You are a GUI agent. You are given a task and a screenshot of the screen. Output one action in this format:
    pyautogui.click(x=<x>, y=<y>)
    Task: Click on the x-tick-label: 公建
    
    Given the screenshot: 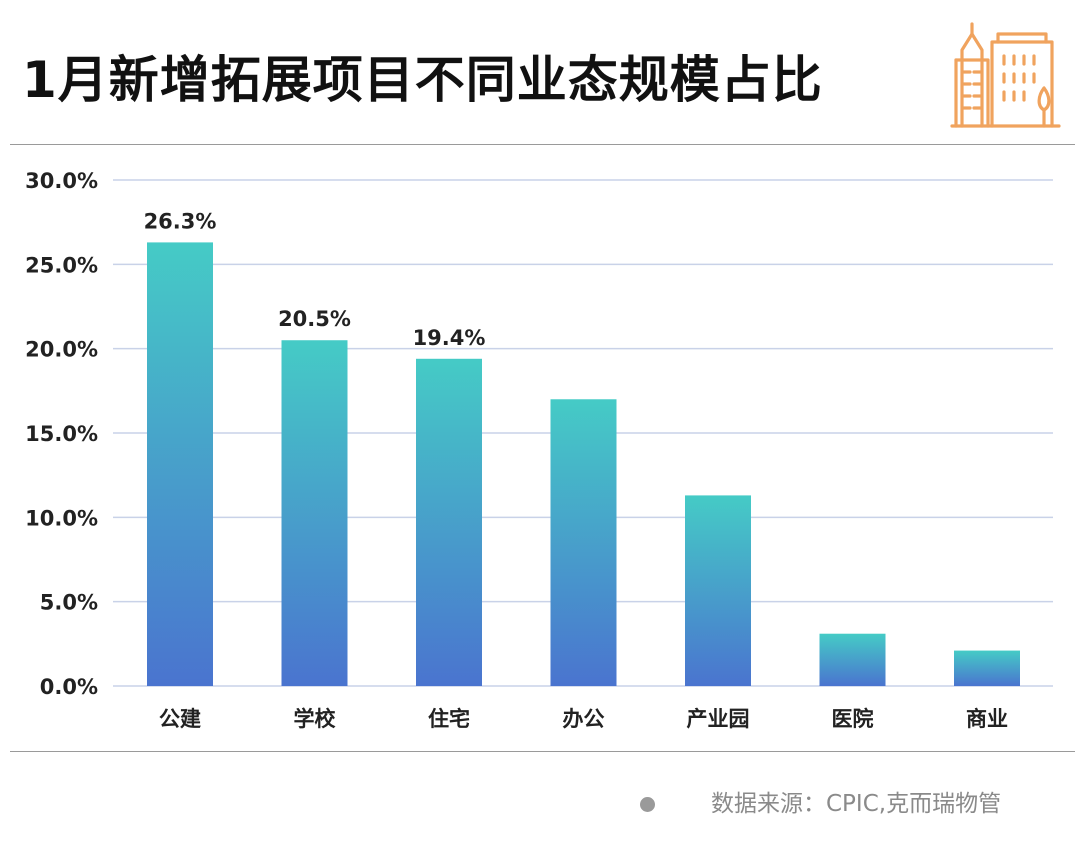 What is the action you would take?
    pyautogui.click(x=180, y=719)
    